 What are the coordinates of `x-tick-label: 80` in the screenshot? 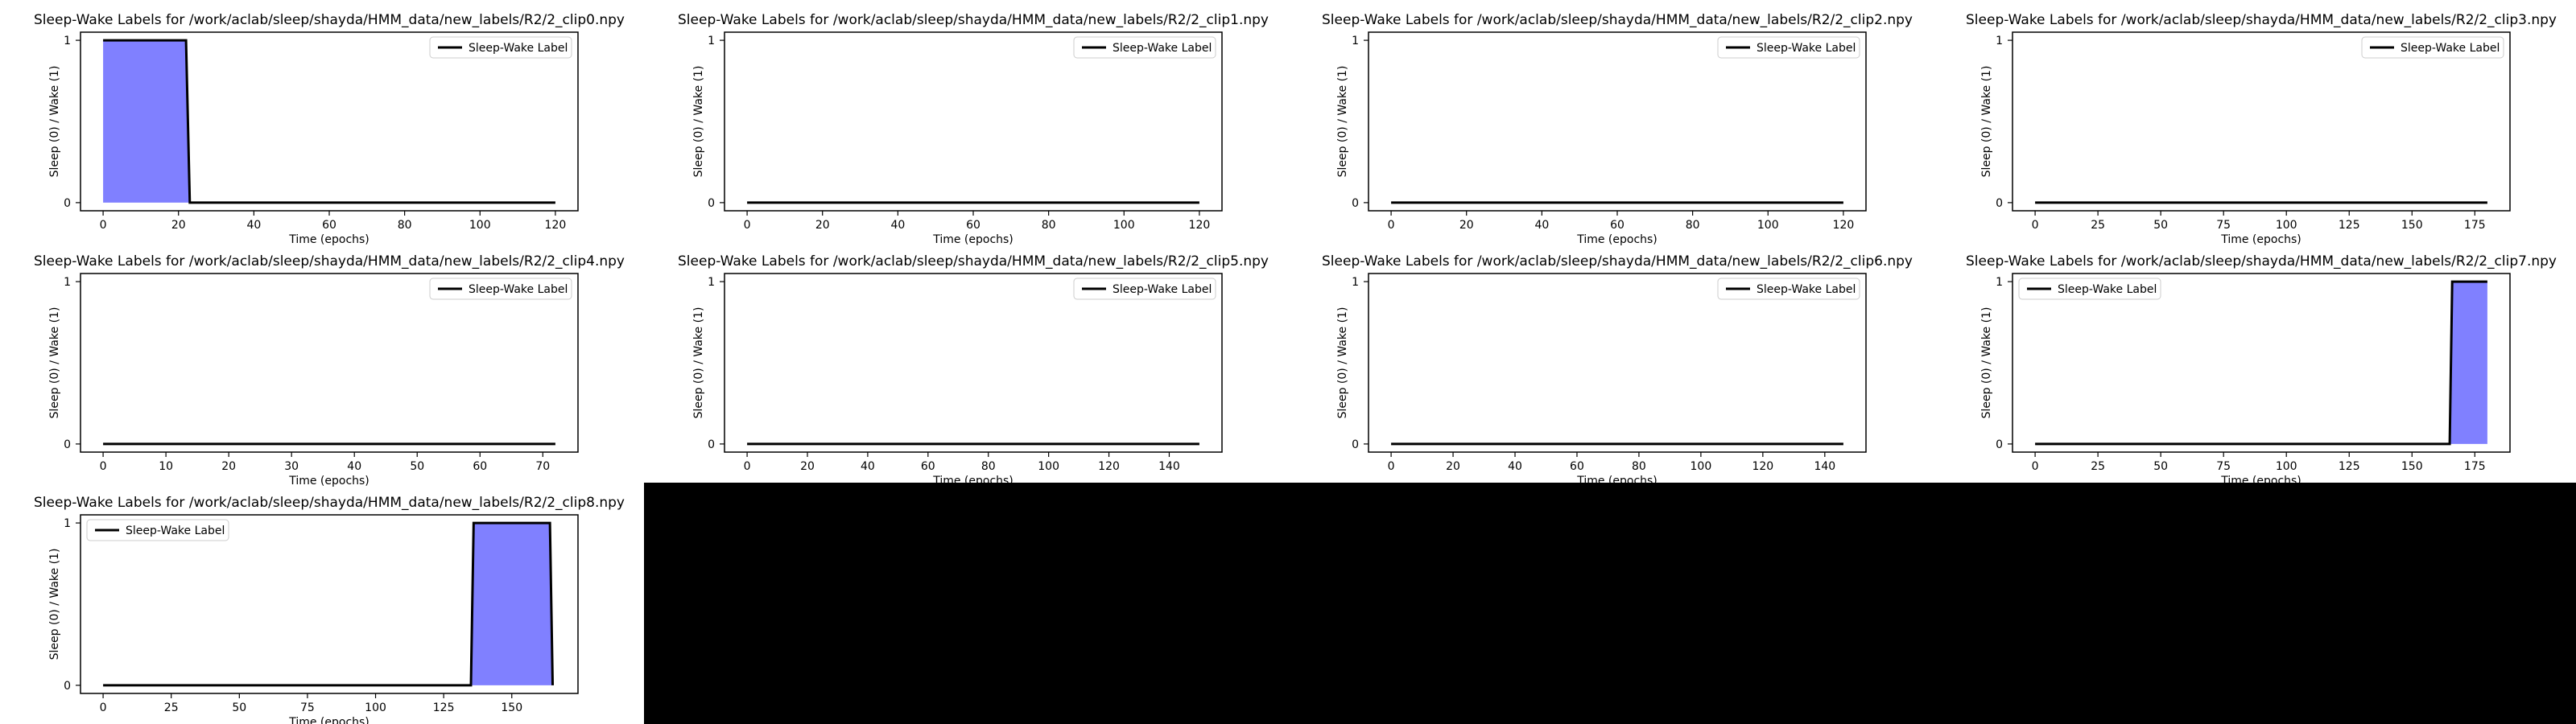 It's located at (405, 225).